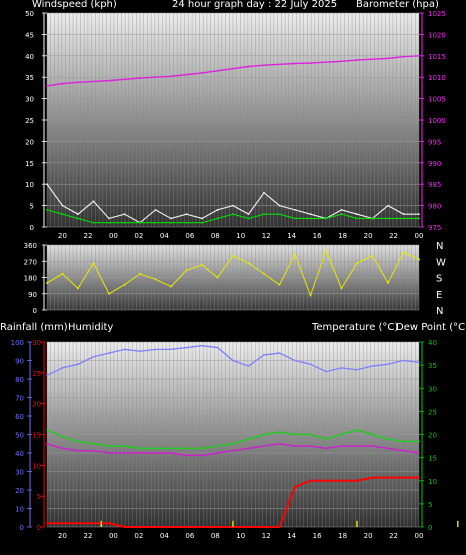  Describe the element at coordinates (19, 510) in the screenshot. I see `humidity-tick-label: 10` at that location.